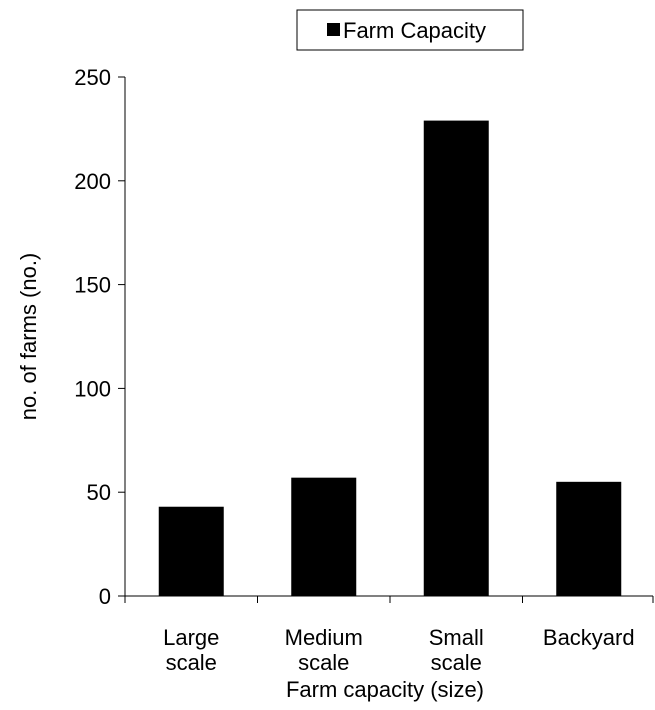  I want to click on x-tick-label-line: Large, so click(191, 637).